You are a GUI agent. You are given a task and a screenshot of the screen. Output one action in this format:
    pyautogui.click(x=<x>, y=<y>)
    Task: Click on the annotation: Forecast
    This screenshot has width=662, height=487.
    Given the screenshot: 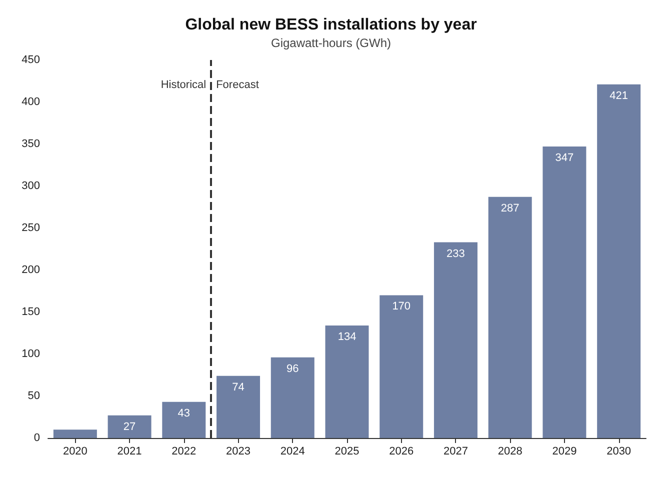 What is the action you would take?
    pyautogui.click(x=237, y=85)
    